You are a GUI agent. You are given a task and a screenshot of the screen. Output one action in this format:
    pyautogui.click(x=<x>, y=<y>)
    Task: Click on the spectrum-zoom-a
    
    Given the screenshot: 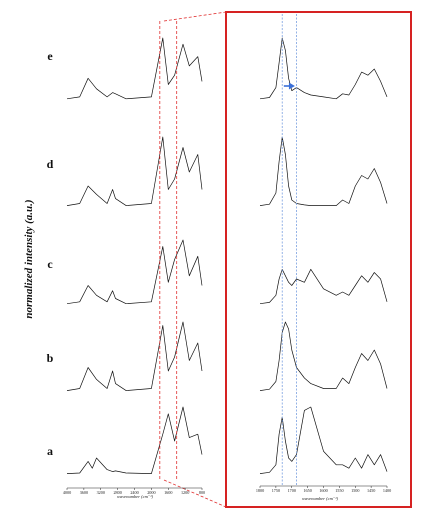 What is the action you would take?
    pyautogui.click(x=323, y=440)
    